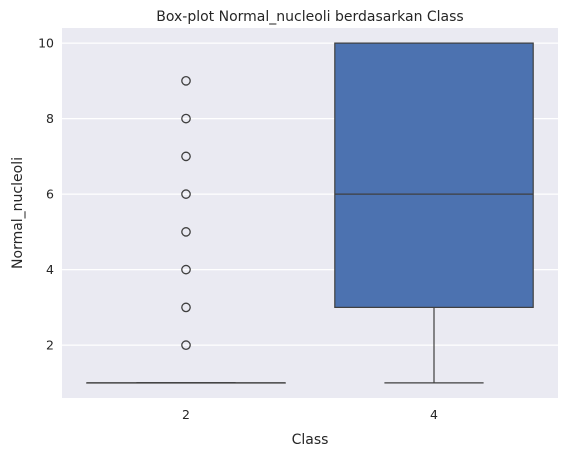  I want to click on y-tick-label-2: 2, so click(50, 345).